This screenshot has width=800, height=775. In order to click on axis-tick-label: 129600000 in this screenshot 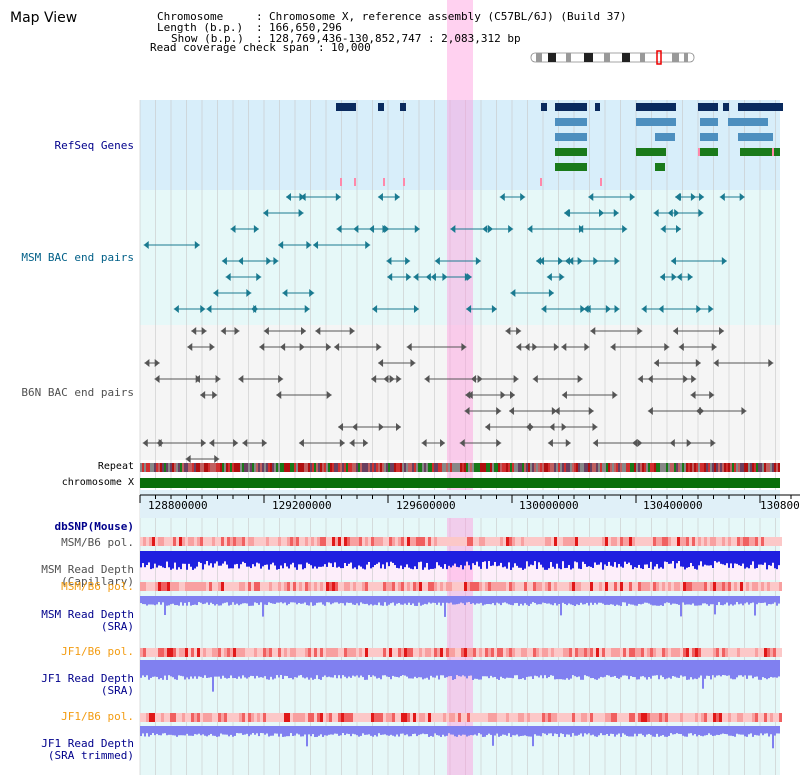, I will do `click(426, 505)`.